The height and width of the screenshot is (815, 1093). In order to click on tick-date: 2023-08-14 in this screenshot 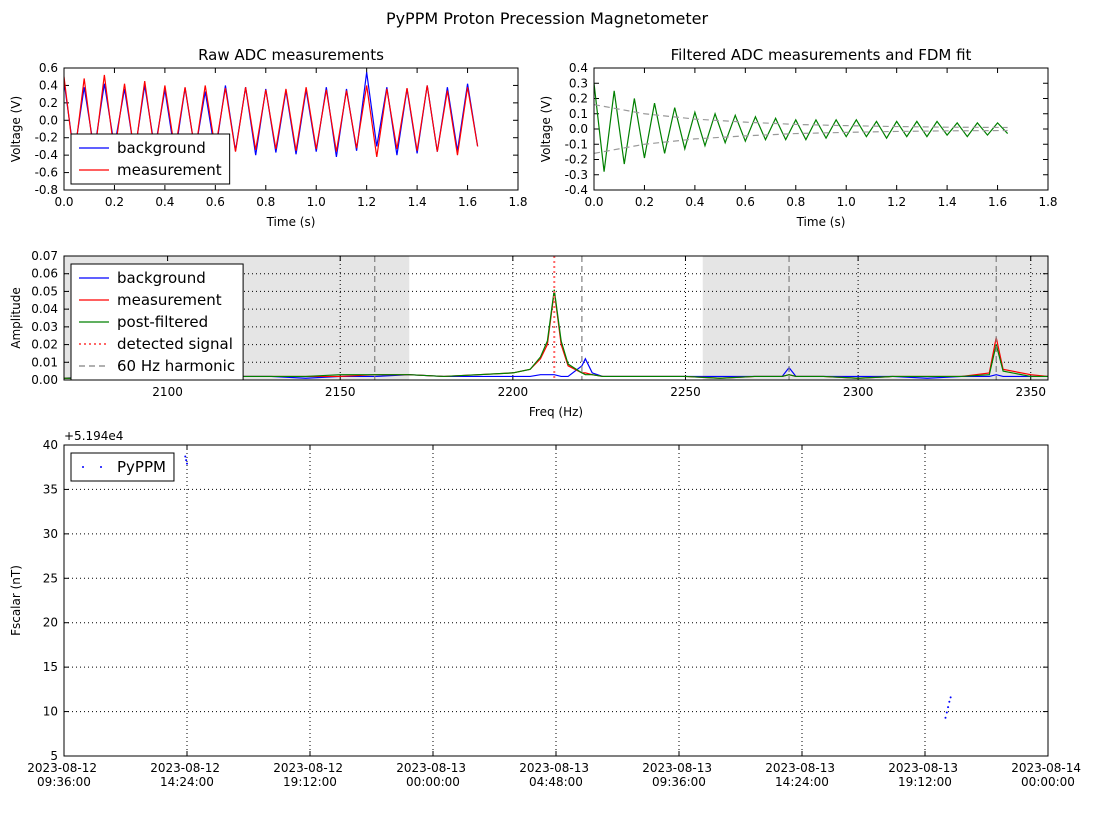, I will do `click(1048, 768)`.